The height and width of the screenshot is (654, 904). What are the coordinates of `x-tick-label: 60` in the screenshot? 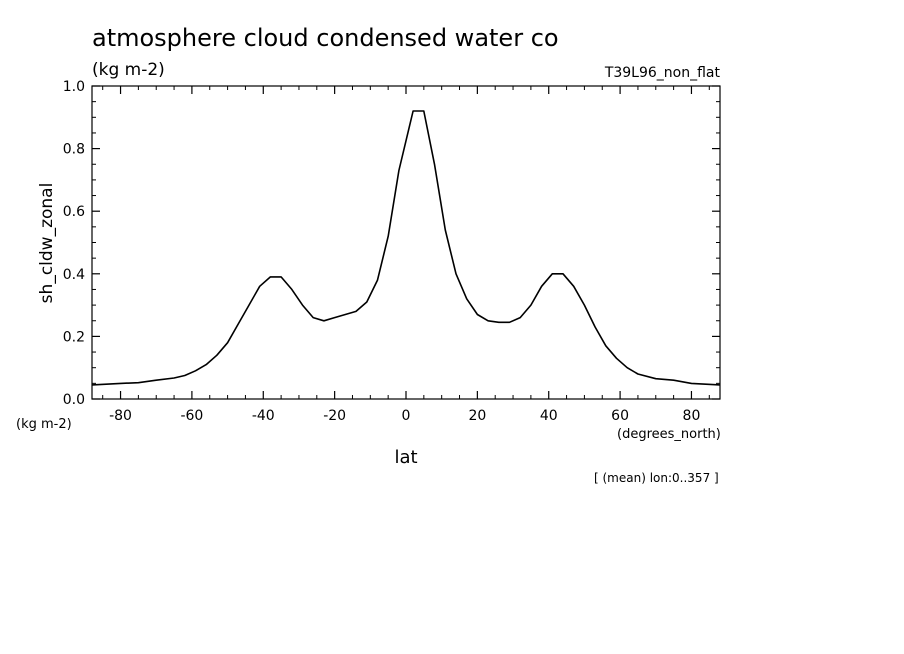 It's located at (620, 416).